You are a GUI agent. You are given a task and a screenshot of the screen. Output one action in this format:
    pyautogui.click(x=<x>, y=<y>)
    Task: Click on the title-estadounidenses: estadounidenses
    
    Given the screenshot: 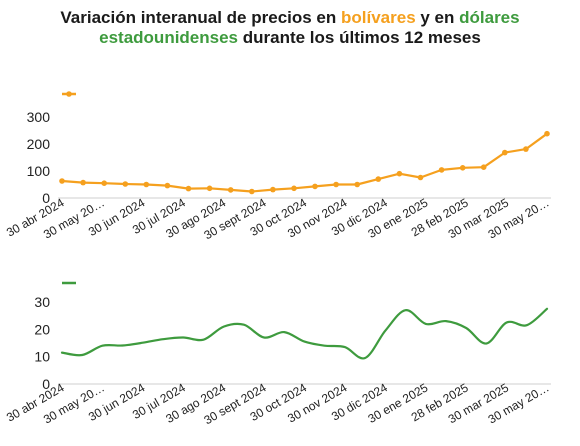 What is the action you would take?
    pyautogui.click(x=169, y=37)
    